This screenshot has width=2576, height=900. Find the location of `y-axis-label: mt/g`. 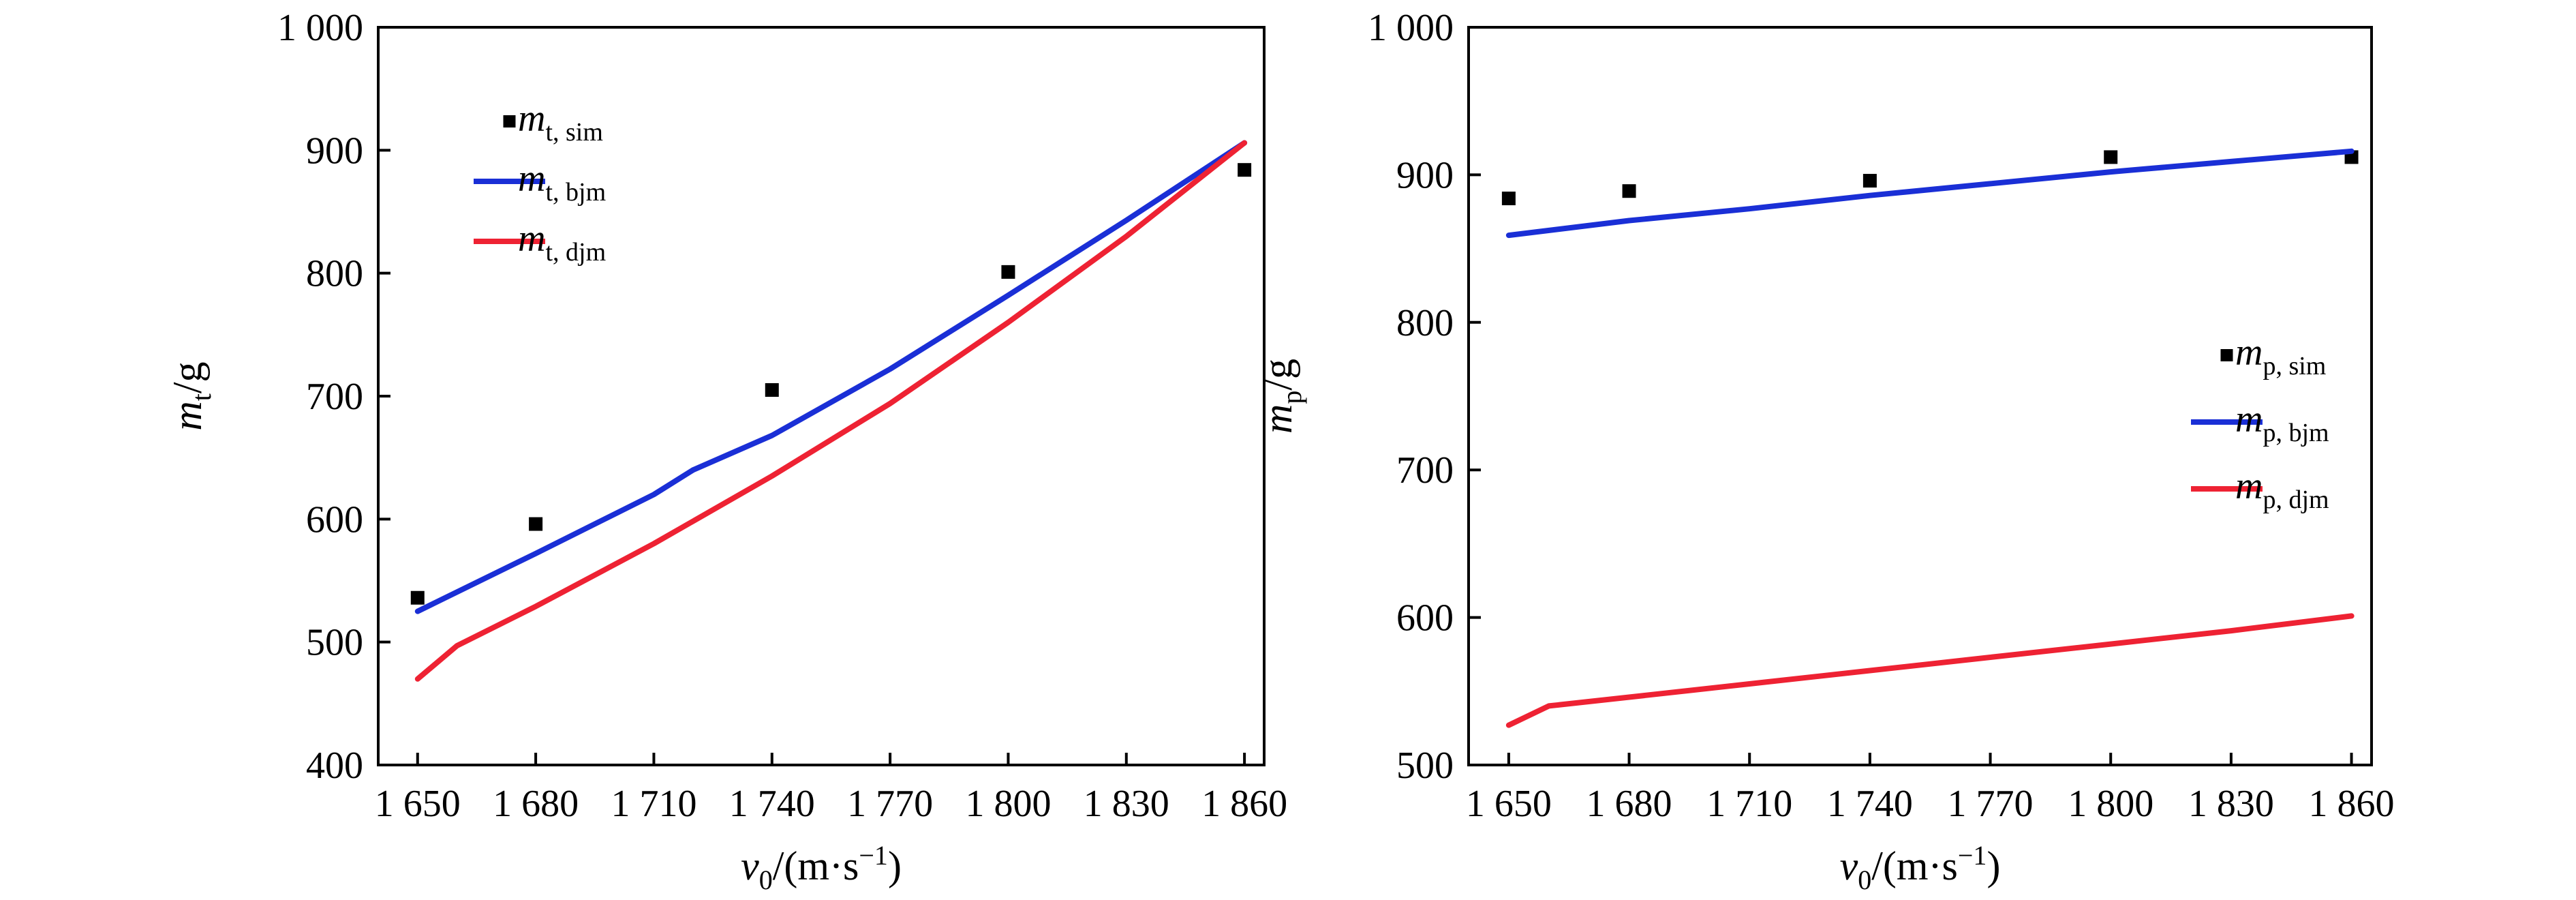

y-axis-label: mt/g is located at coordinates (191, 395).